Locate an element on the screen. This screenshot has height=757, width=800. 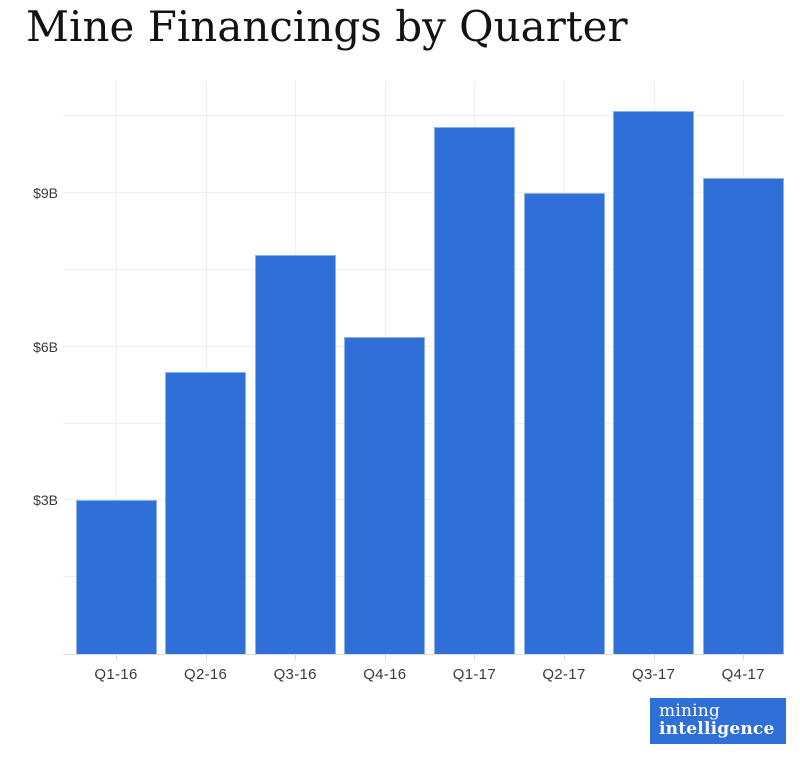
x-tick-label-q4-16: Q4-16 is located at coordinates (385, 674).